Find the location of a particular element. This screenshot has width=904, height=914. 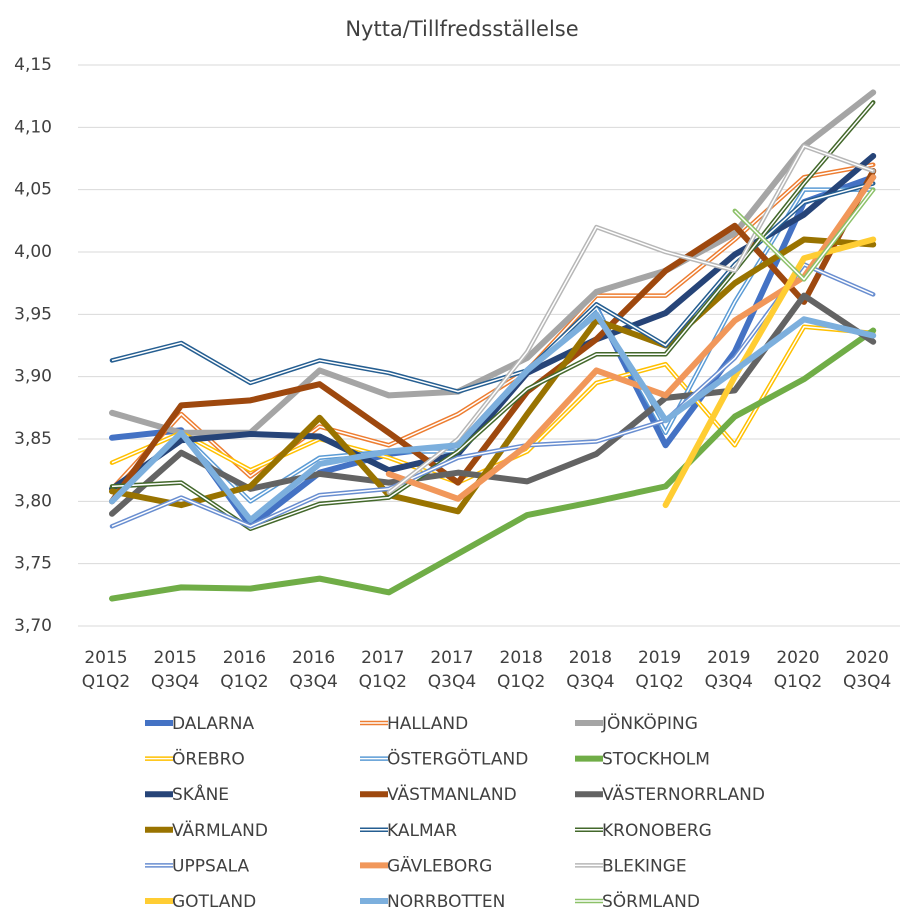

y-tick-label: 4,00 is located at coordinates (33, 252).